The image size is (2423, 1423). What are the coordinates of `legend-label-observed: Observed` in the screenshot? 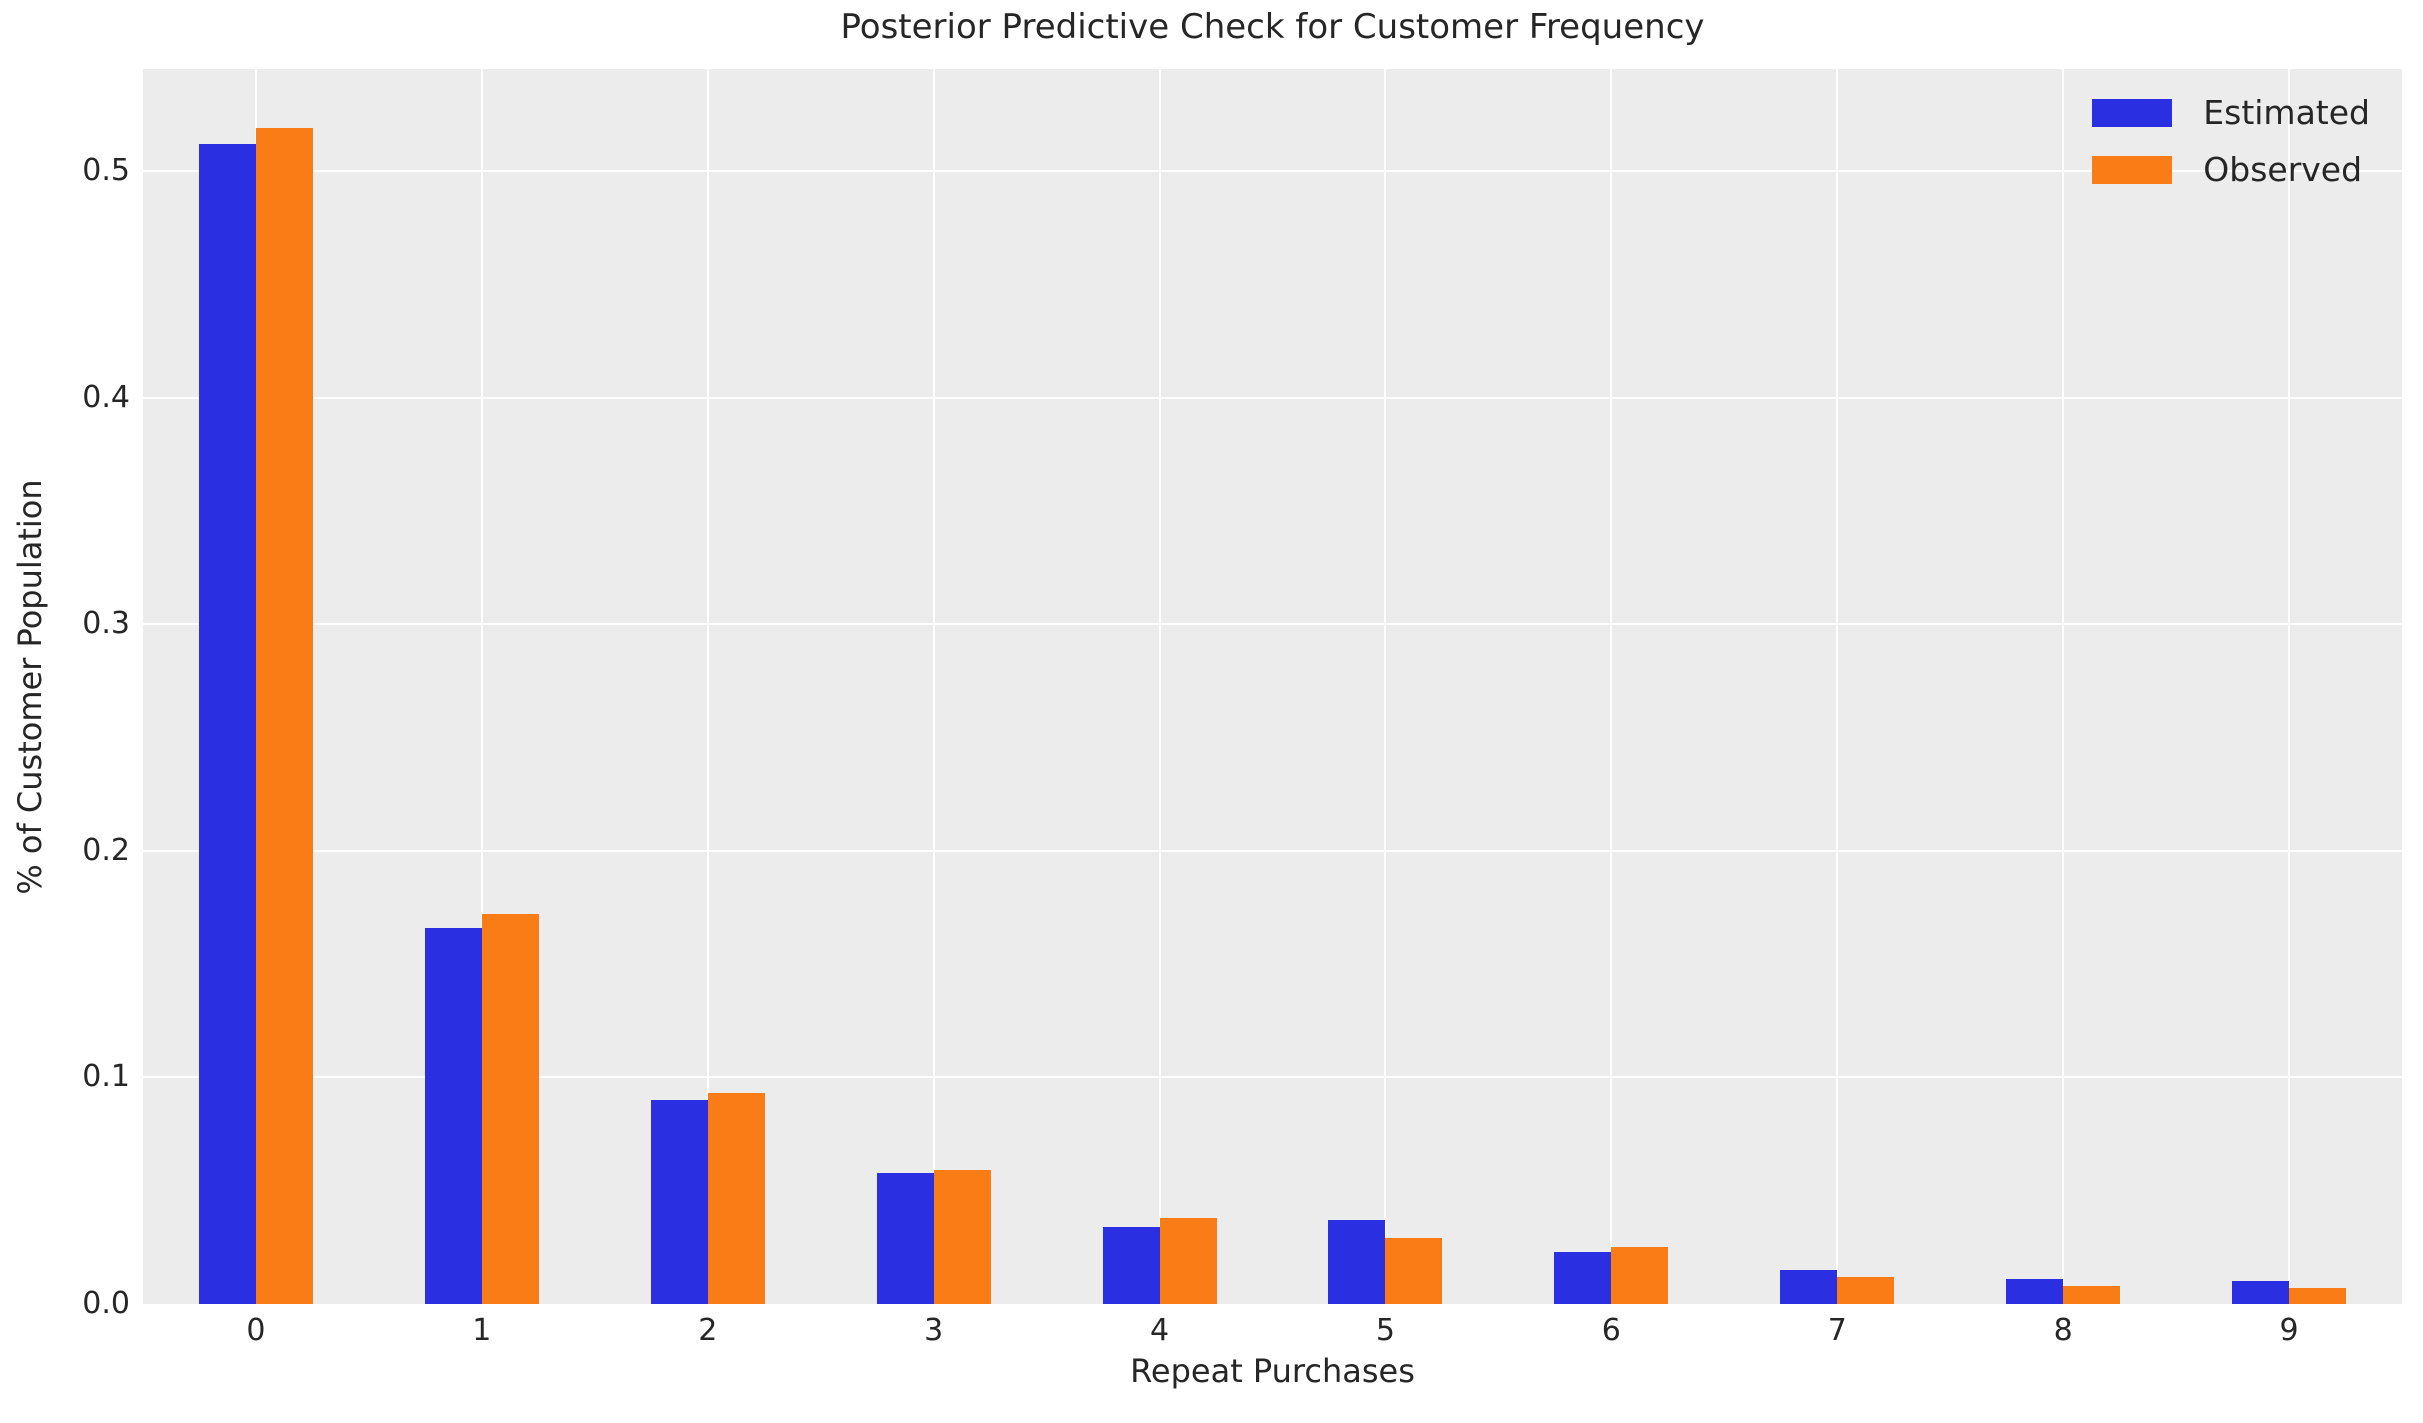 It's located at (2283, 169).